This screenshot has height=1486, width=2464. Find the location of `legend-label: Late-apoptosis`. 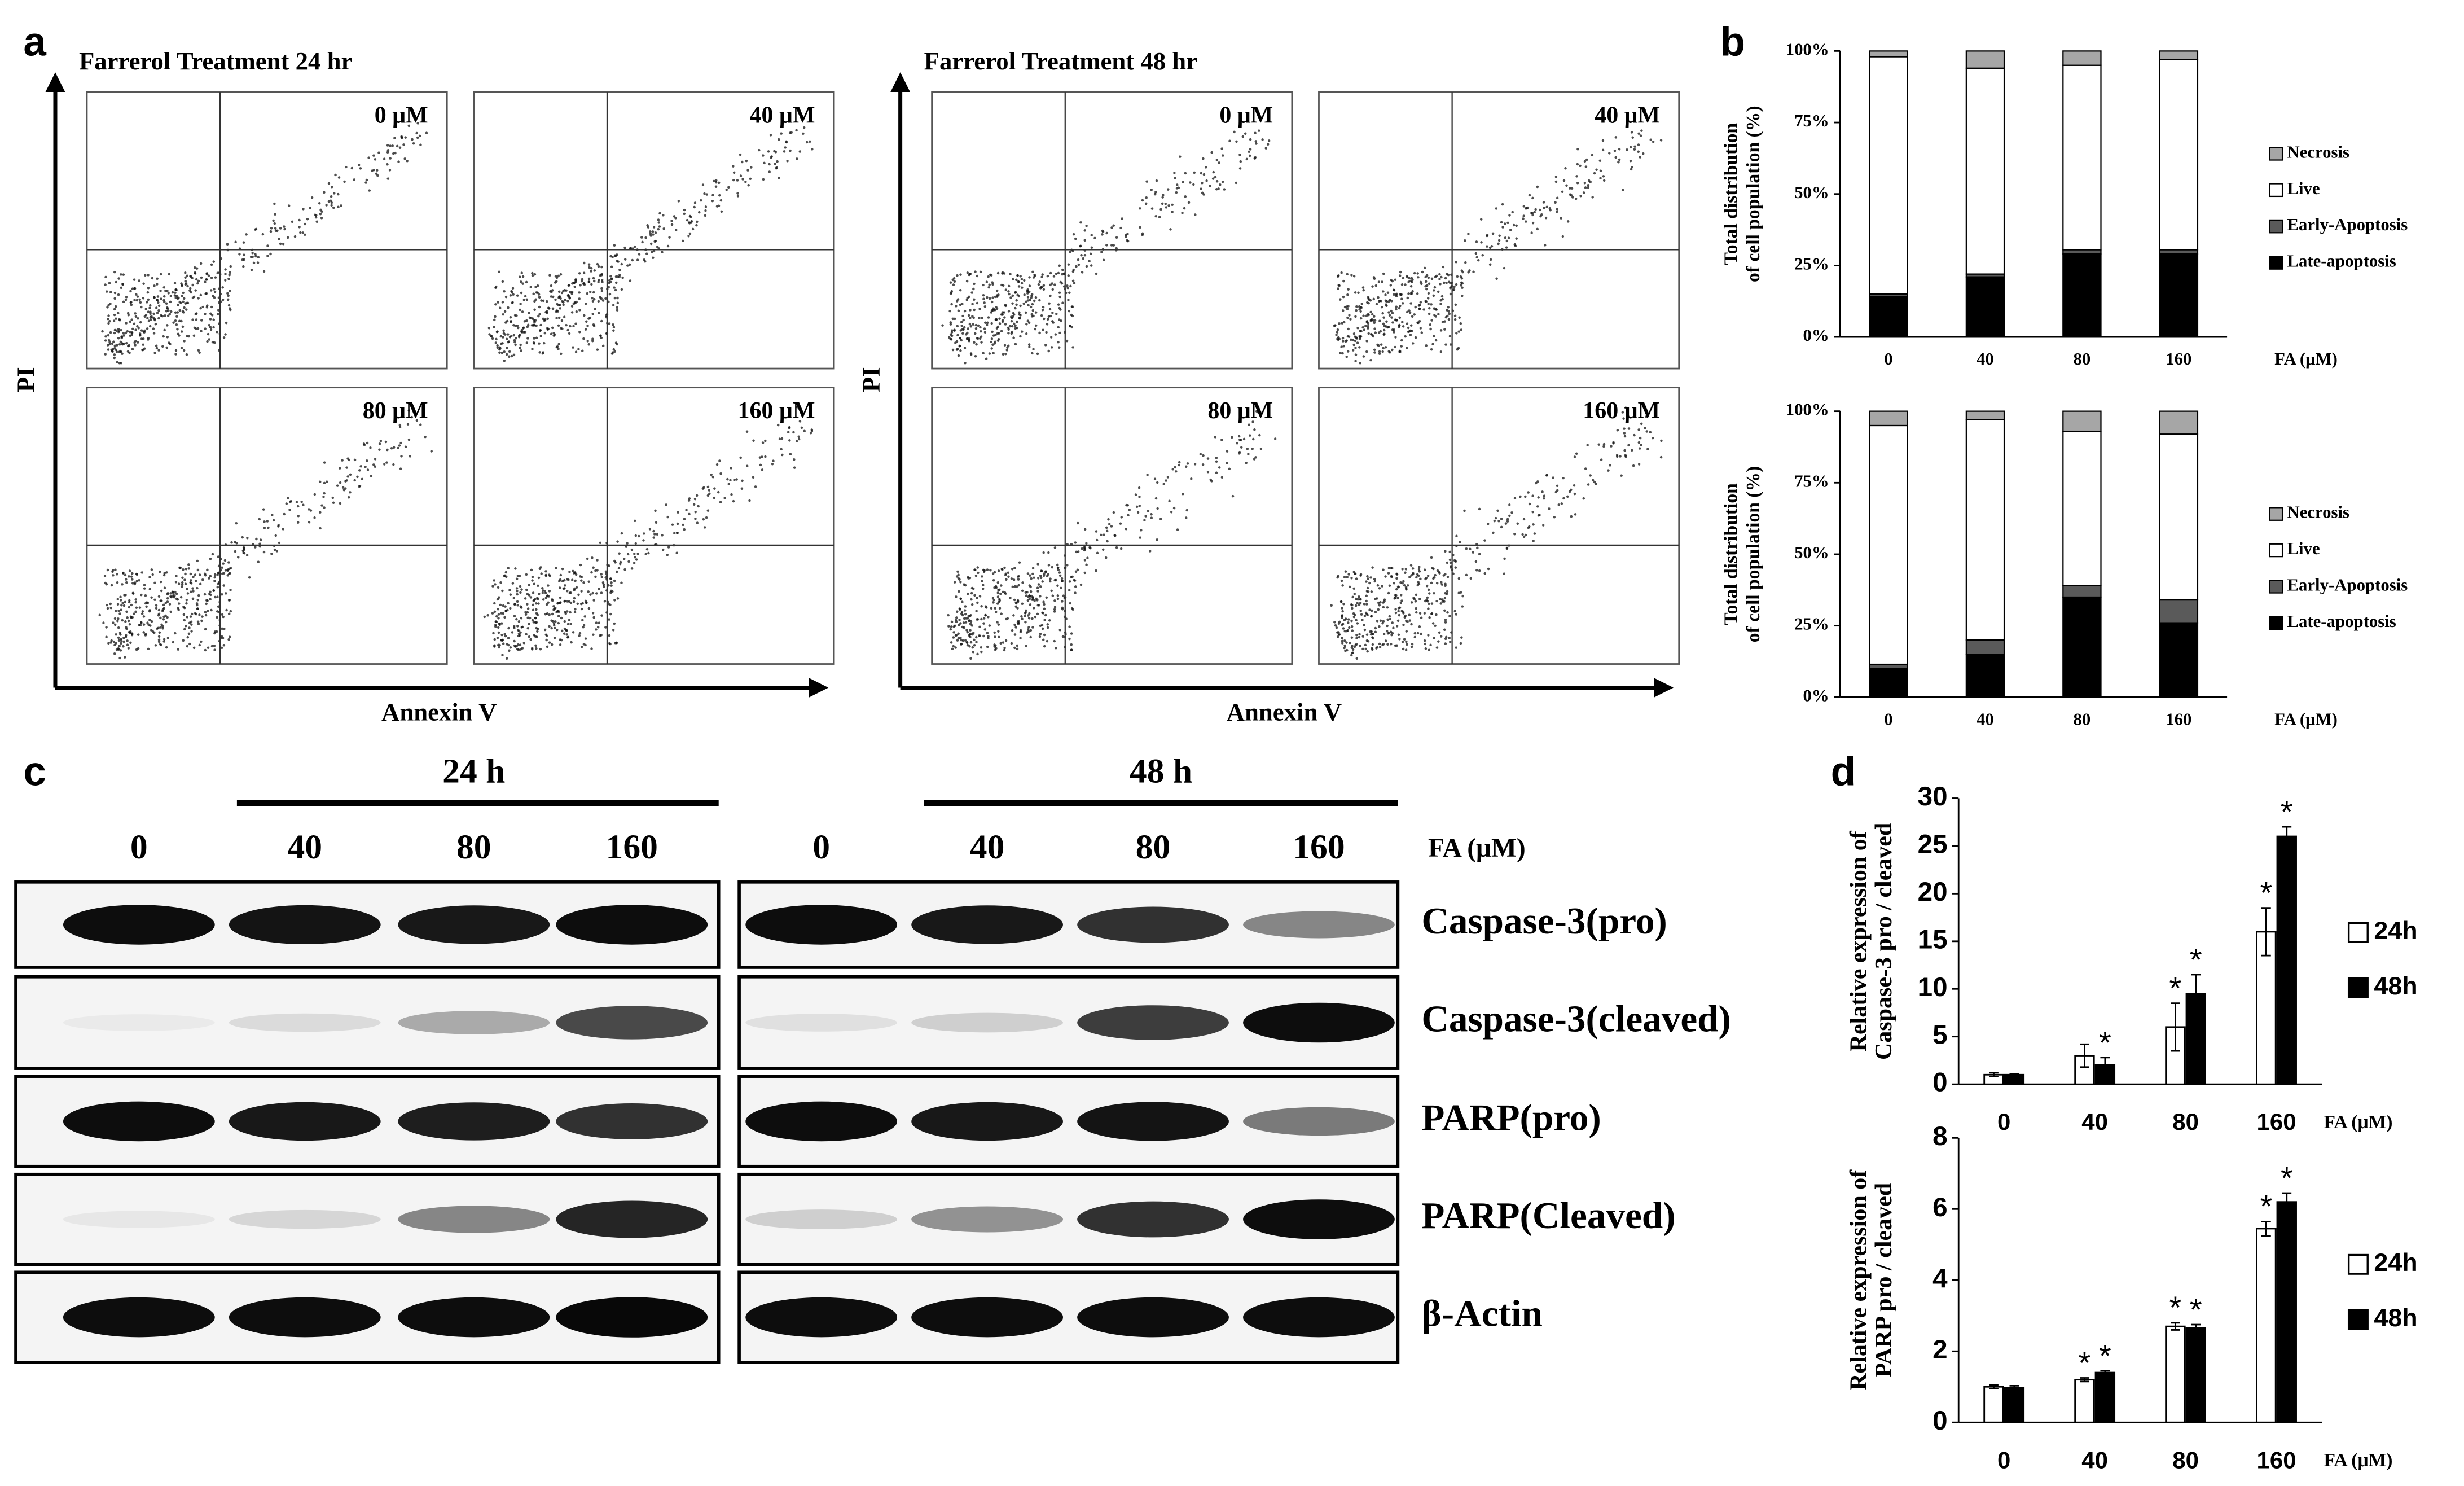

legend-label: Late-apoptosis is located at coordinates (2341, 621).